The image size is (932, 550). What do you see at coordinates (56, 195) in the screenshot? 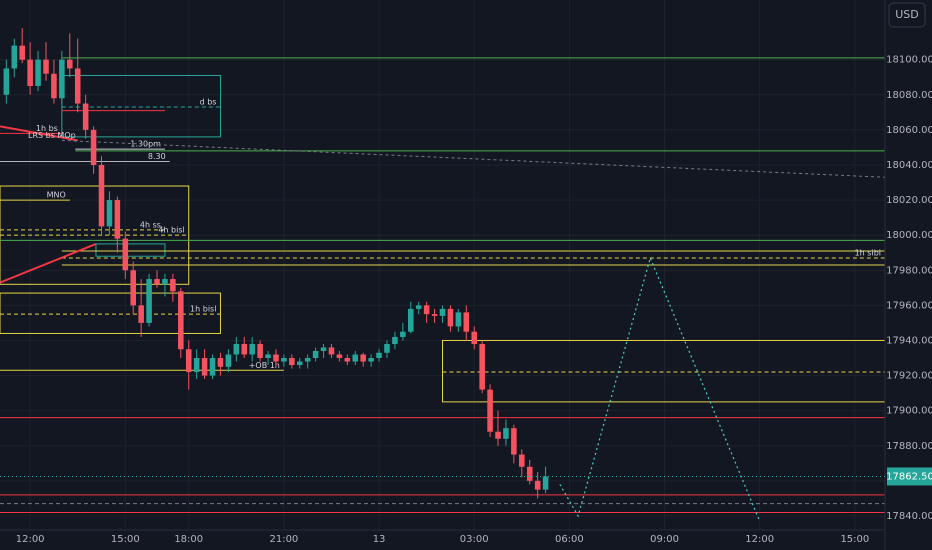
I see `level-label: MNO` at bounding box center [56, 195].